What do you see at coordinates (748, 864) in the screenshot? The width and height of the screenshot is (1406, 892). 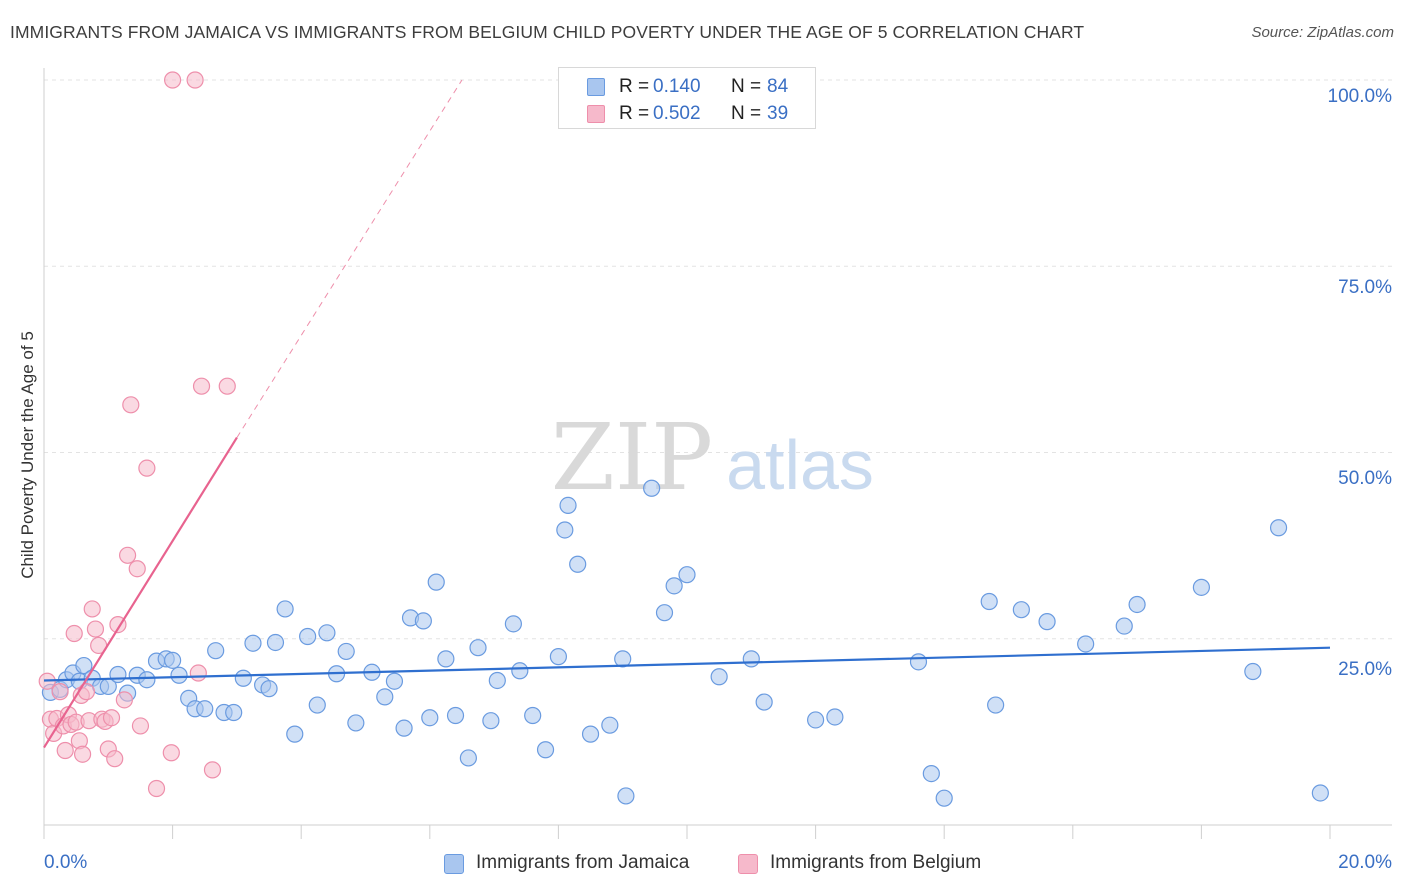 I see `series-legend-belgium-swatch` at bounding box center [748, 864].